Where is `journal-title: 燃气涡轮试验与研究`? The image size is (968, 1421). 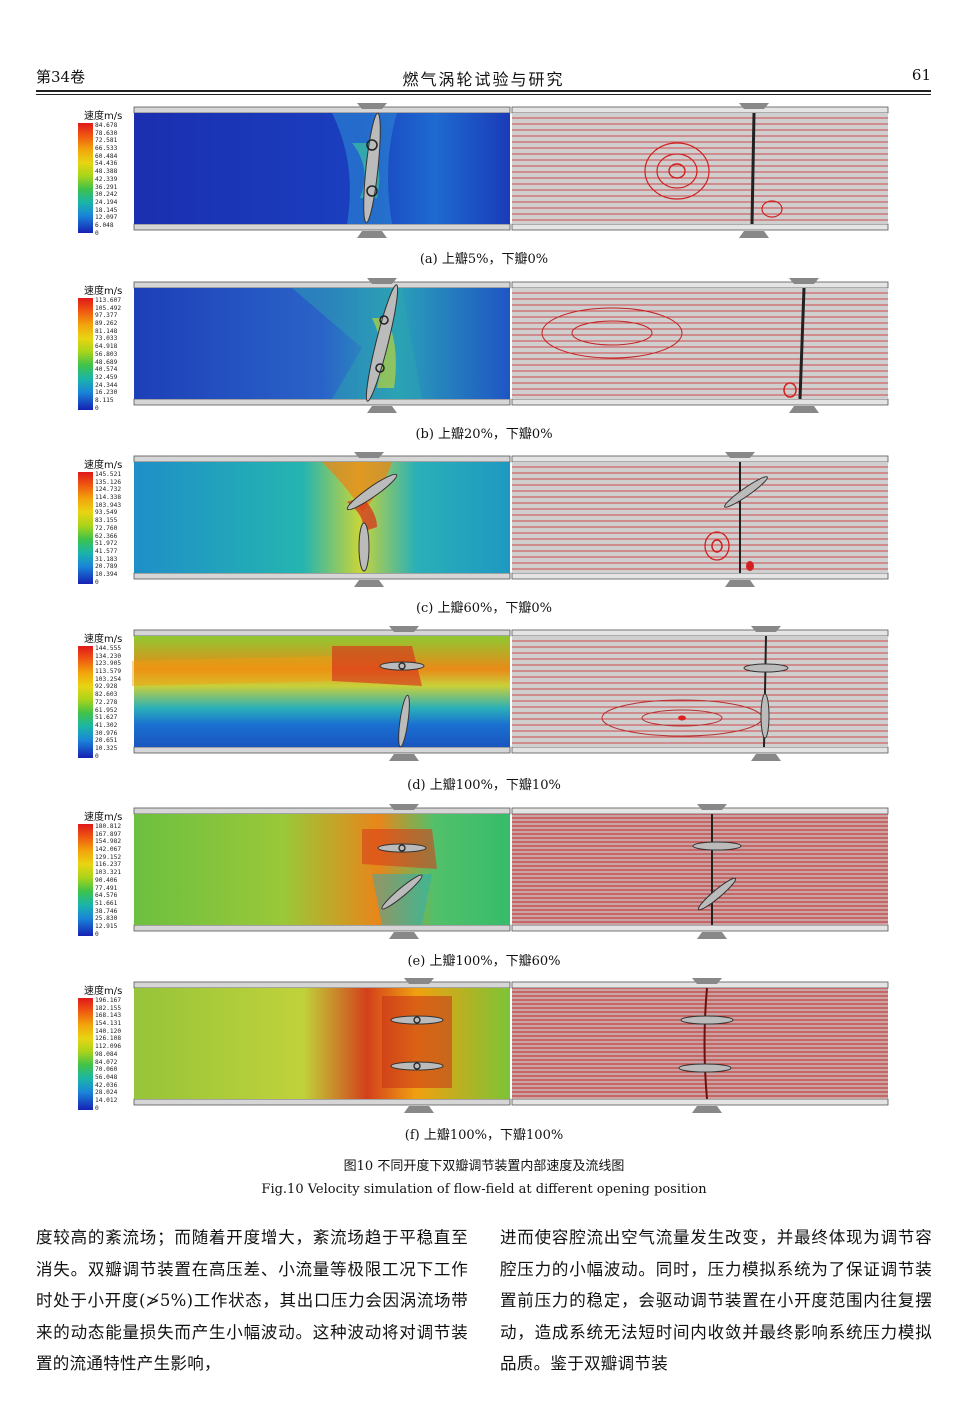 journal-title: 燃气涡轮试验与研究 is located at coordinates (483, 79).